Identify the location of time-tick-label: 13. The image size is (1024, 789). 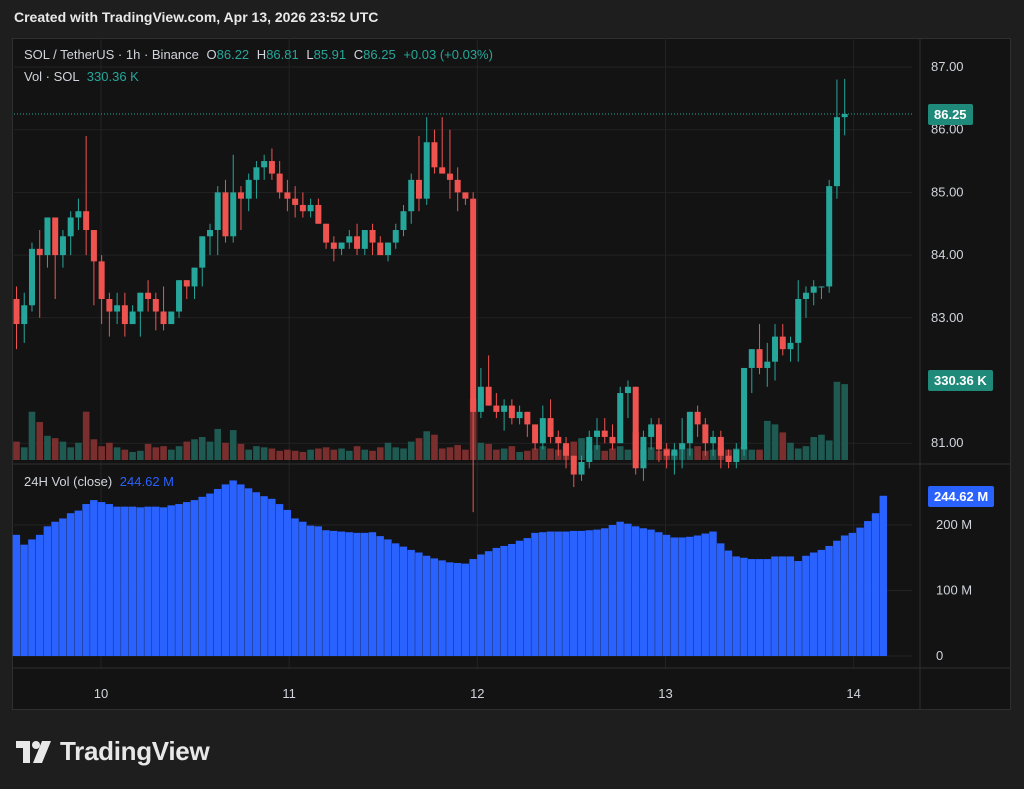
(665, 693).